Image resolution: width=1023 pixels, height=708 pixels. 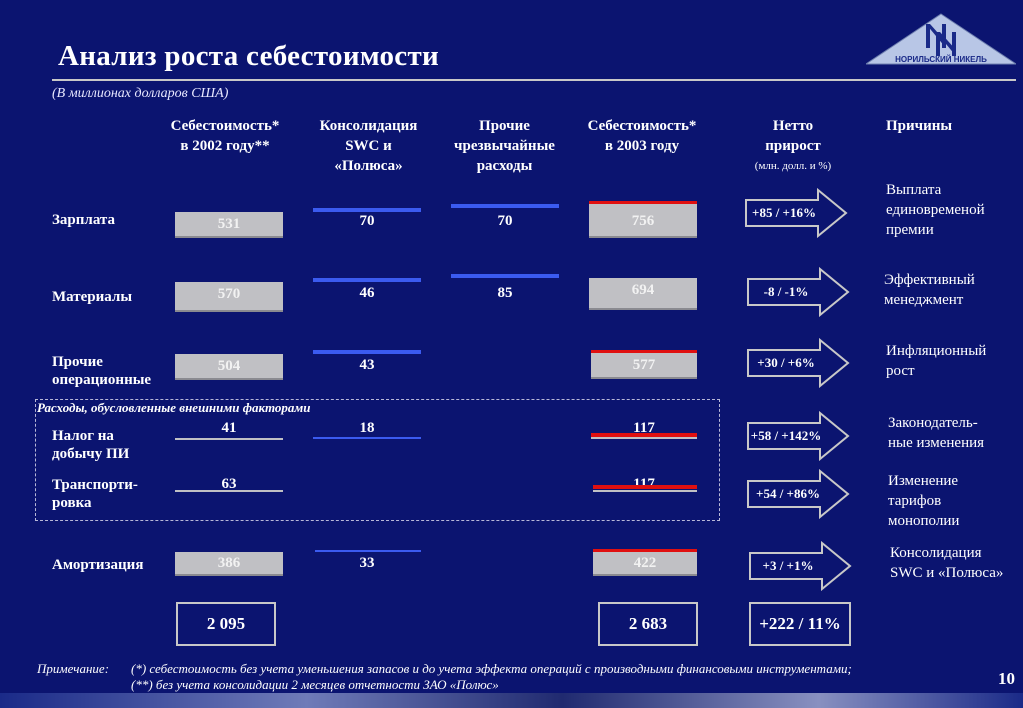 I want to click on net-depreciation: +3 / +1%, so click(x=788, y=565).